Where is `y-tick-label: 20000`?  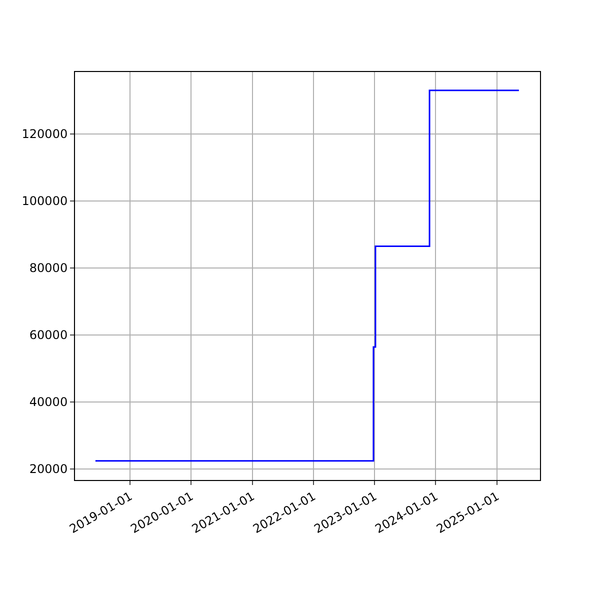 y-tick-label: 20000 is located at coordinates (48, 469).